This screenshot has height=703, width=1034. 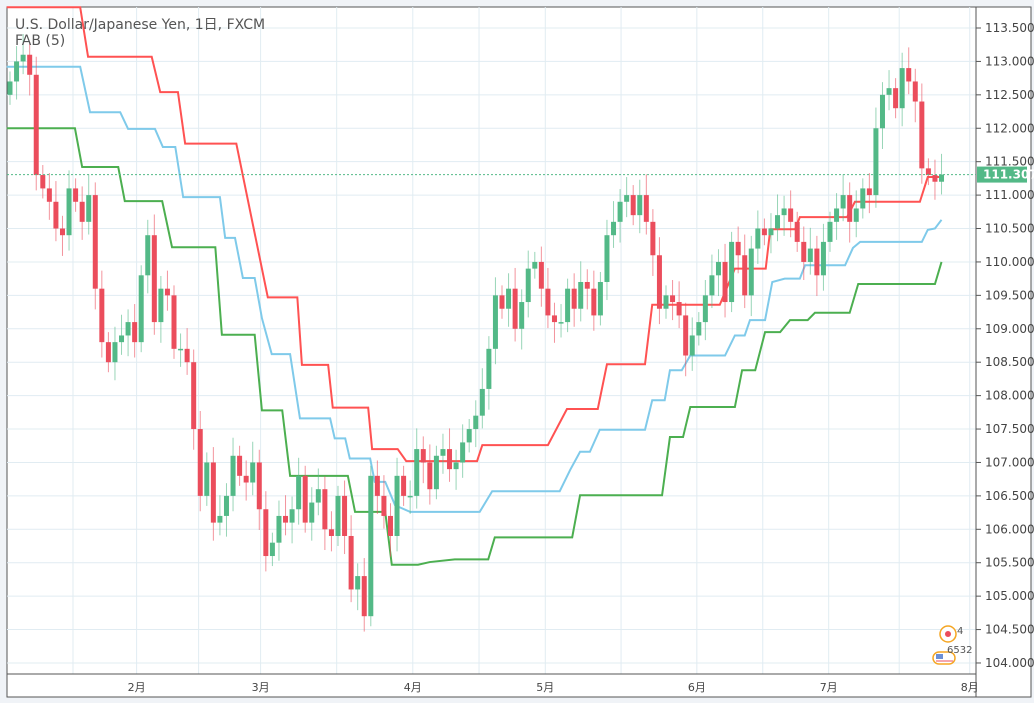 I want to click on current-price-label: 111.307, so click(x=1008, y=175).